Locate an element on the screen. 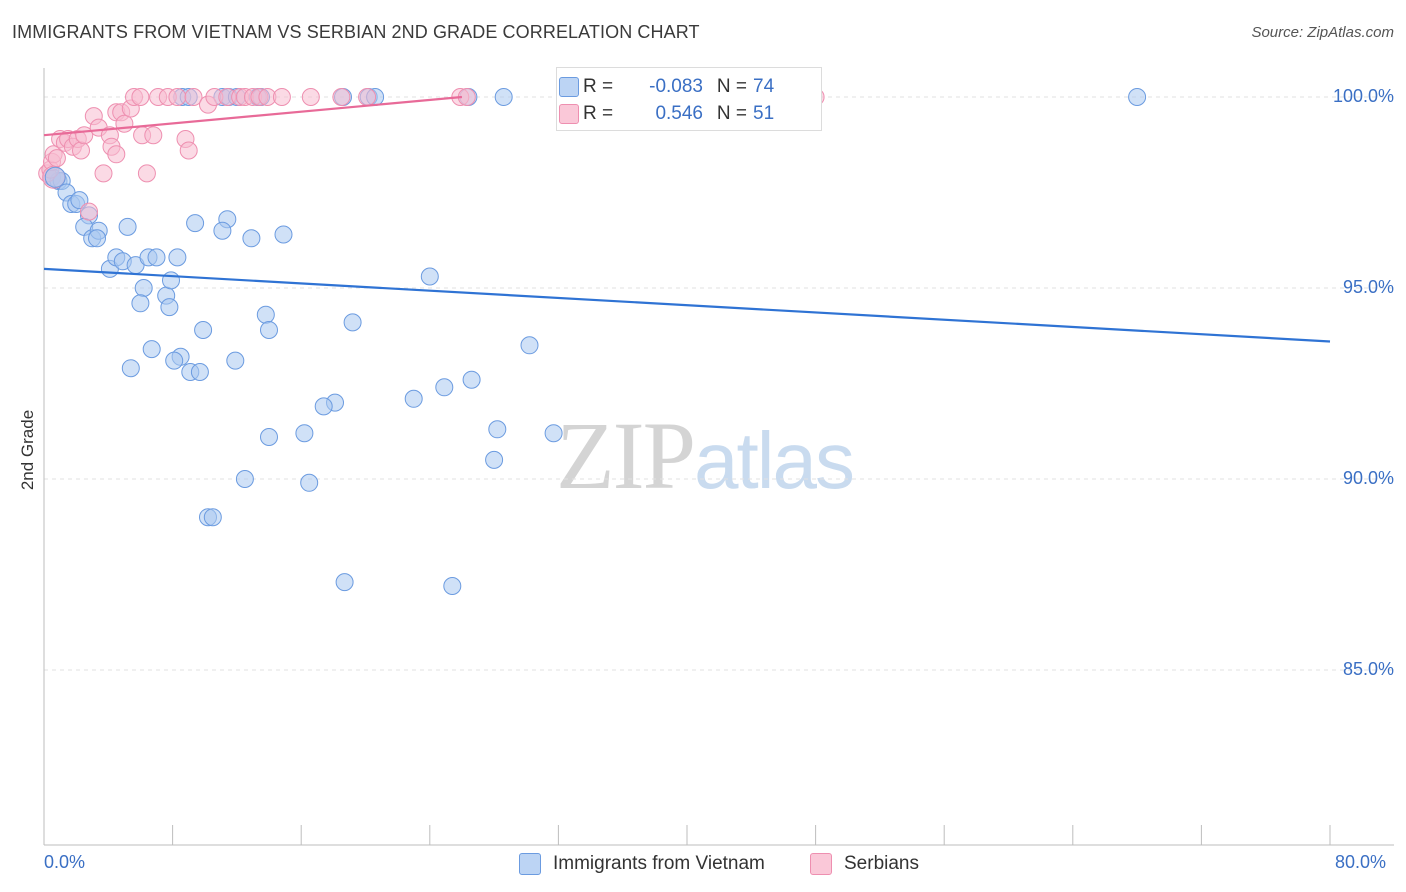  legend-n-value-serbians: 51 is located at coordinates (764, 113).